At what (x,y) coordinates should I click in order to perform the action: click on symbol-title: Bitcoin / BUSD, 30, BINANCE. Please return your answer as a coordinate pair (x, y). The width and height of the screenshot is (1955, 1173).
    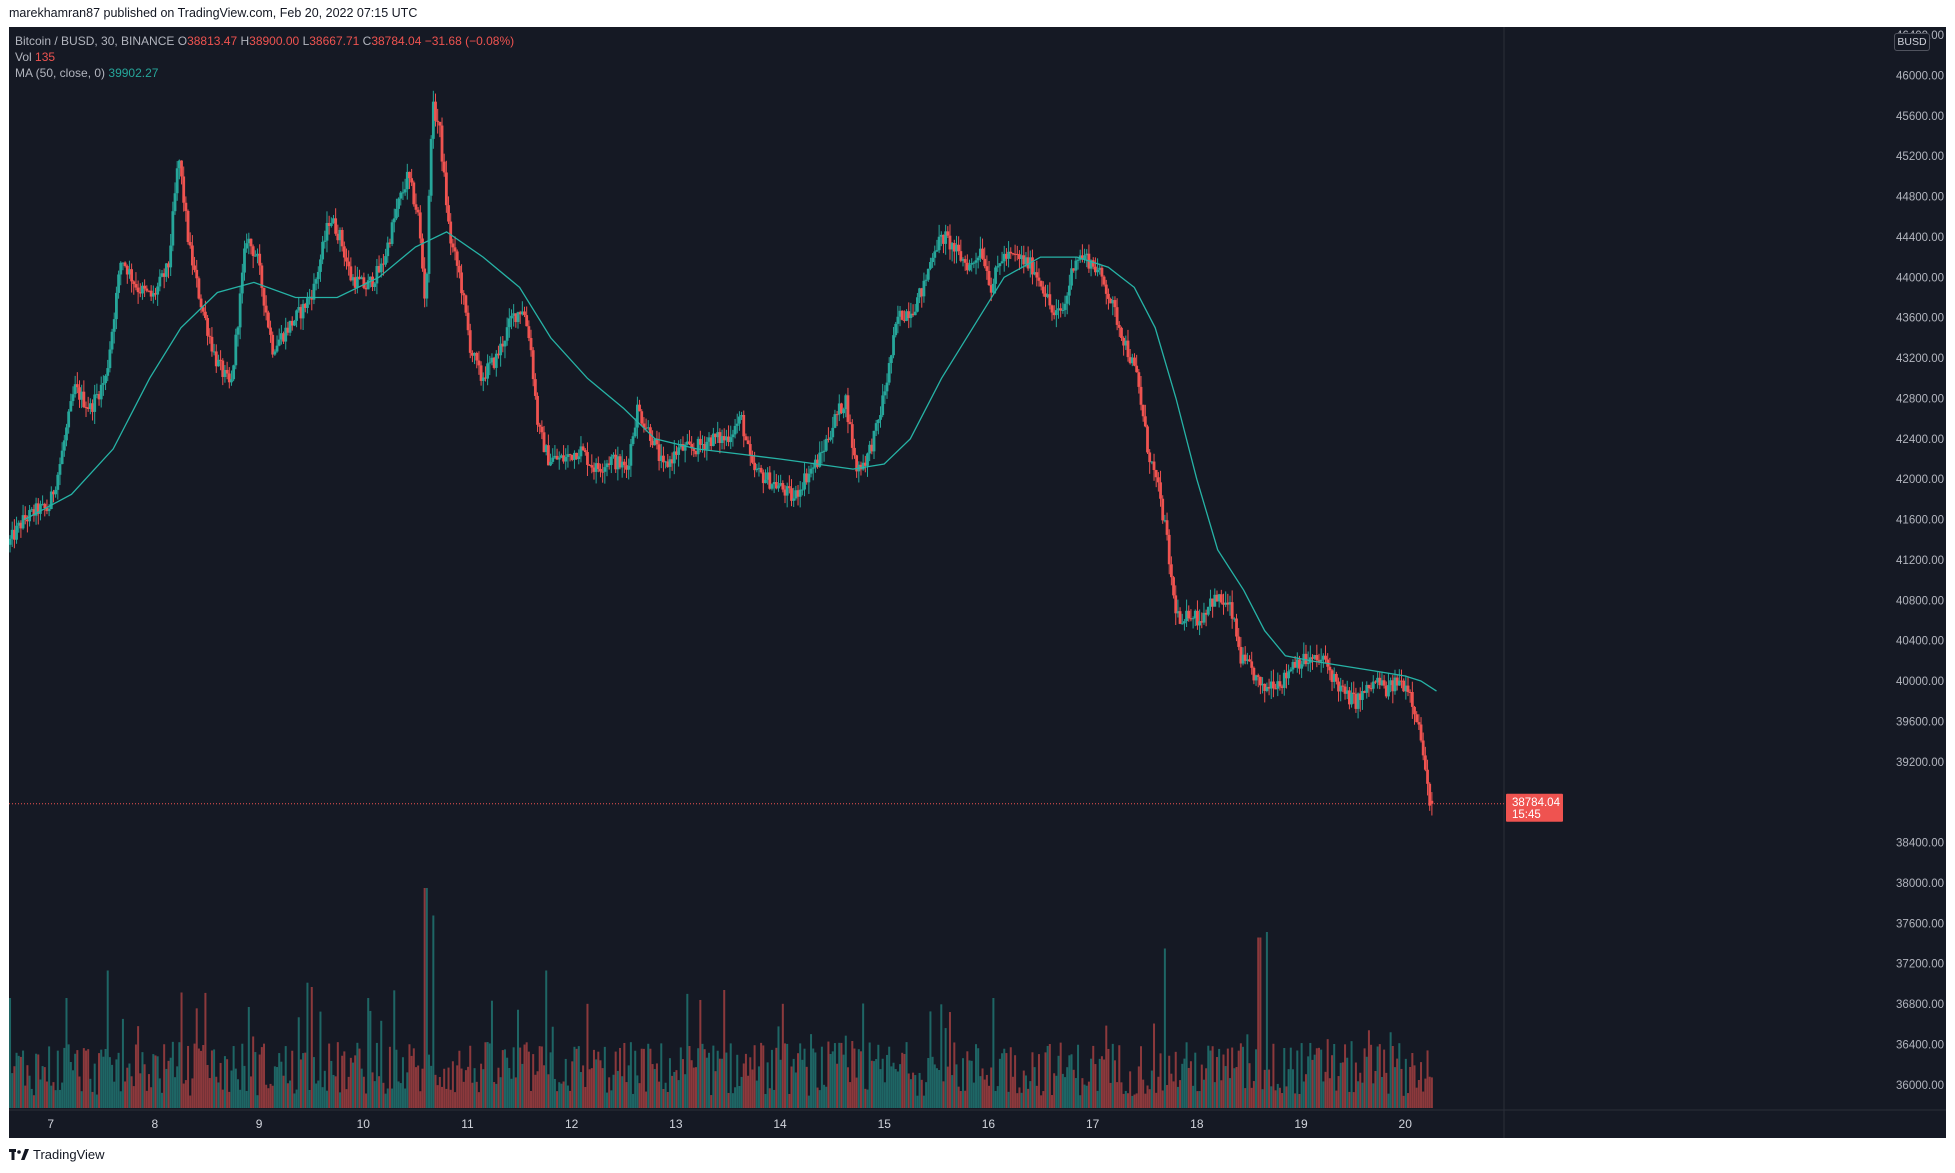
    Looking at the image, I should click on (95, 41).